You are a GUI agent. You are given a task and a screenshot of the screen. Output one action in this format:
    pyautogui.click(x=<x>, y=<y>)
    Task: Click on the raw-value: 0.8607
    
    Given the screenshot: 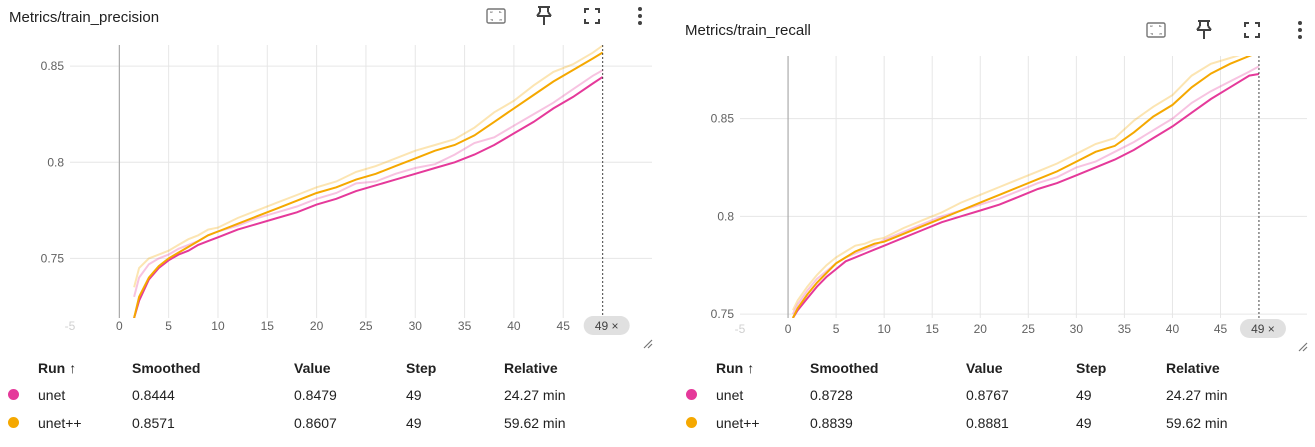 What is the action you would take?
    pyautogui.click(x=315, y=423)
    